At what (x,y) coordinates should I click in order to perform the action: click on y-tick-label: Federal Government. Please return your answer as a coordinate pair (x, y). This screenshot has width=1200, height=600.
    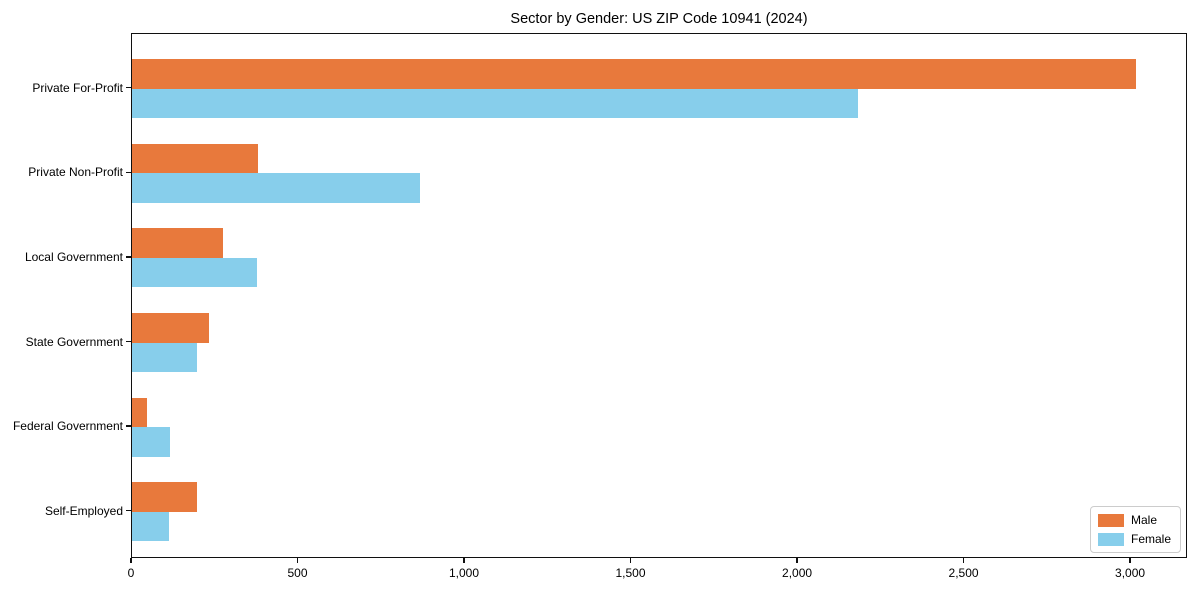
    Looking at the image, I should click on (67, 426).